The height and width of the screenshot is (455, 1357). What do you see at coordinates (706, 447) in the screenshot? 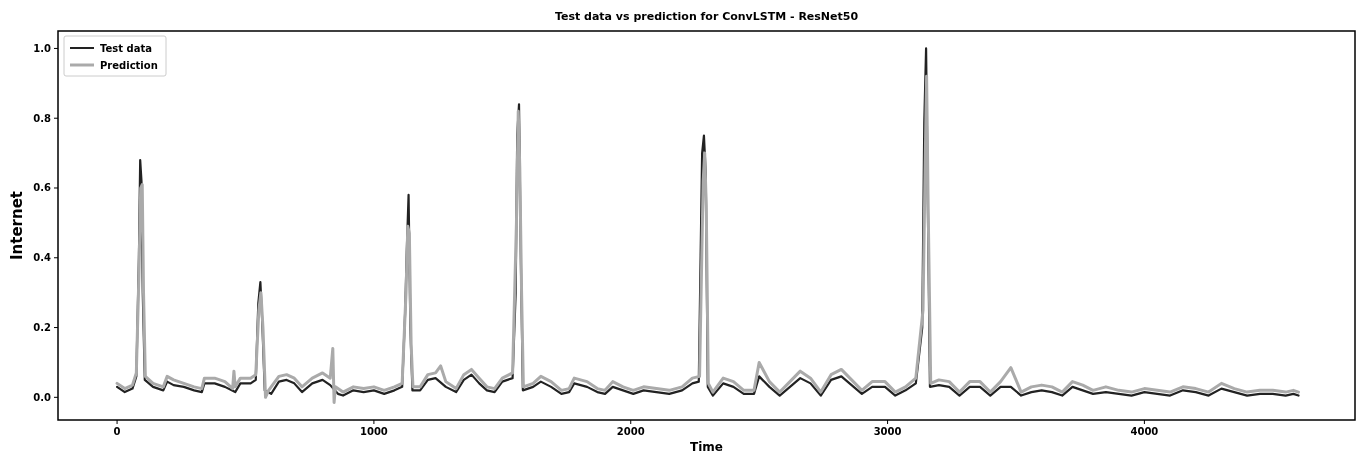
I see `x-axis-title: Time` at bounding box center [706, 447].